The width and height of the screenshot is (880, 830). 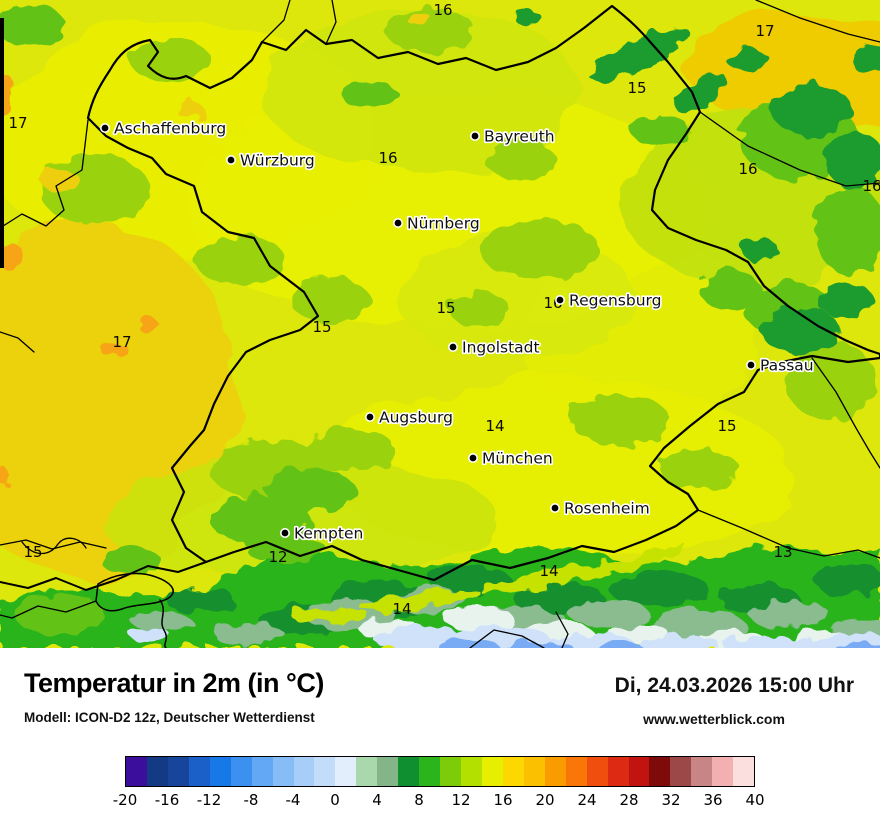 What do you see at coordinates (787, 366) in the screenshot?
I see `city-label: Passau` at bounding box center [787, 366].